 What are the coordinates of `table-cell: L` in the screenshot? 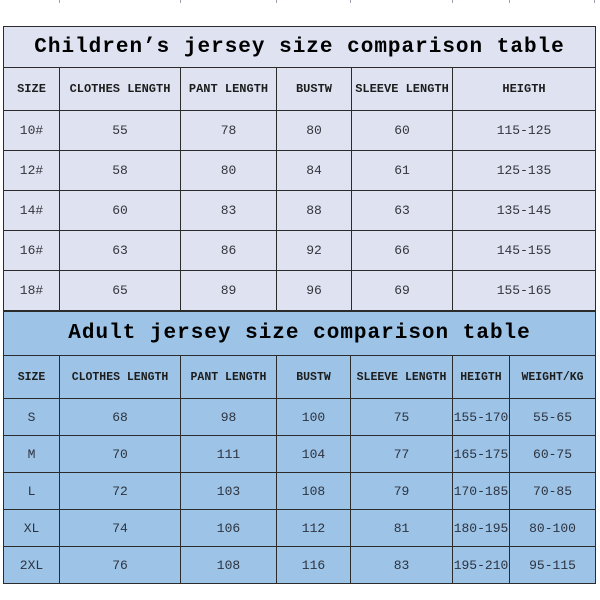 It's located at (31, 491).